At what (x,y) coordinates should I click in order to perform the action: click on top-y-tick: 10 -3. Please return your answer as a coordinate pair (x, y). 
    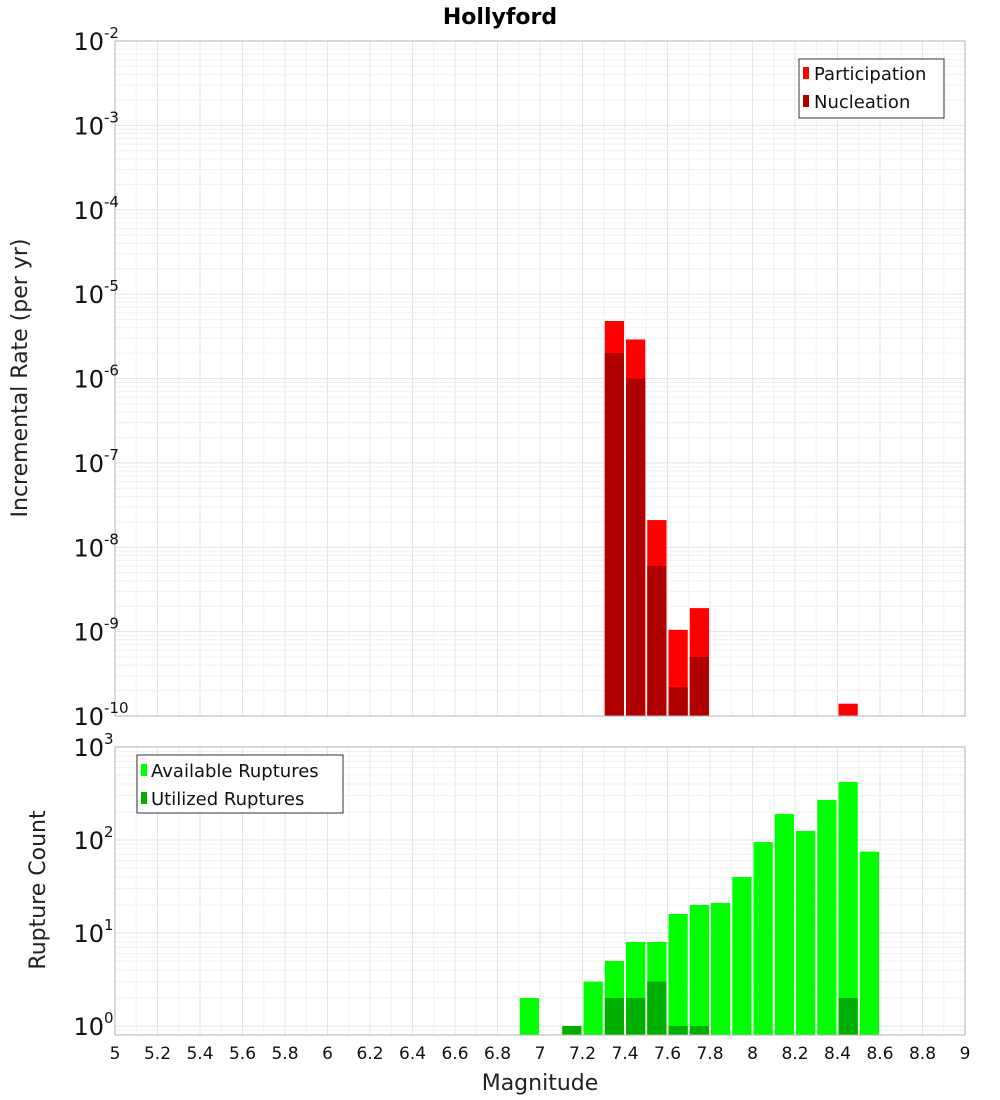
    Looking at the image, I should click on (96, 124).